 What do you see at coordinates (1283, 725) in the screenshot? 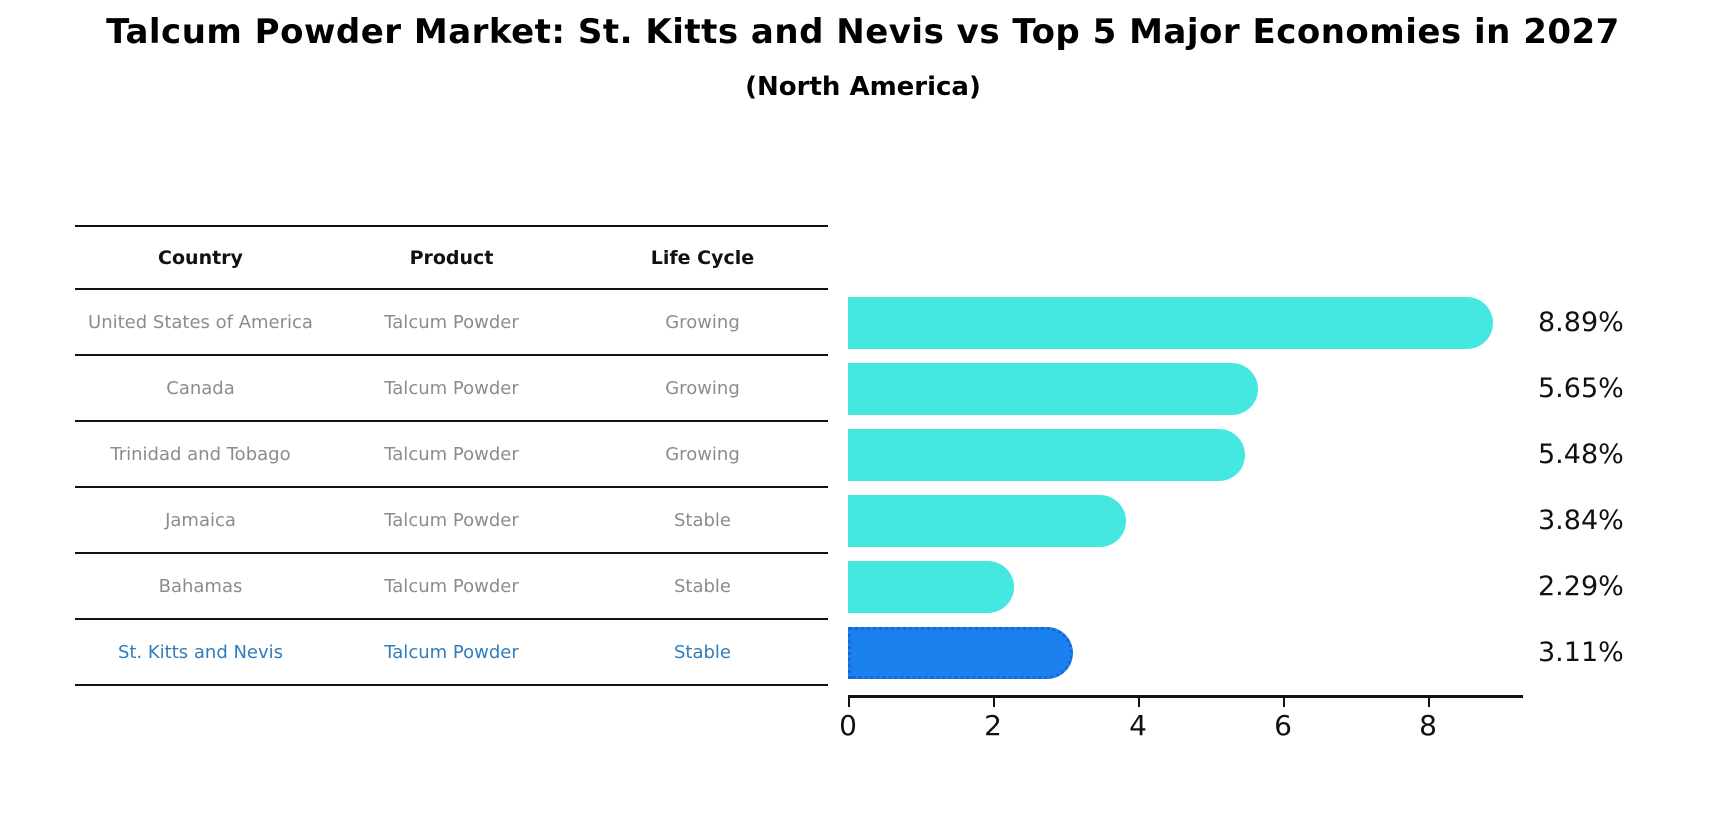
I see `x-axis-tick-label: 6` at bounding box center [1283, 725].